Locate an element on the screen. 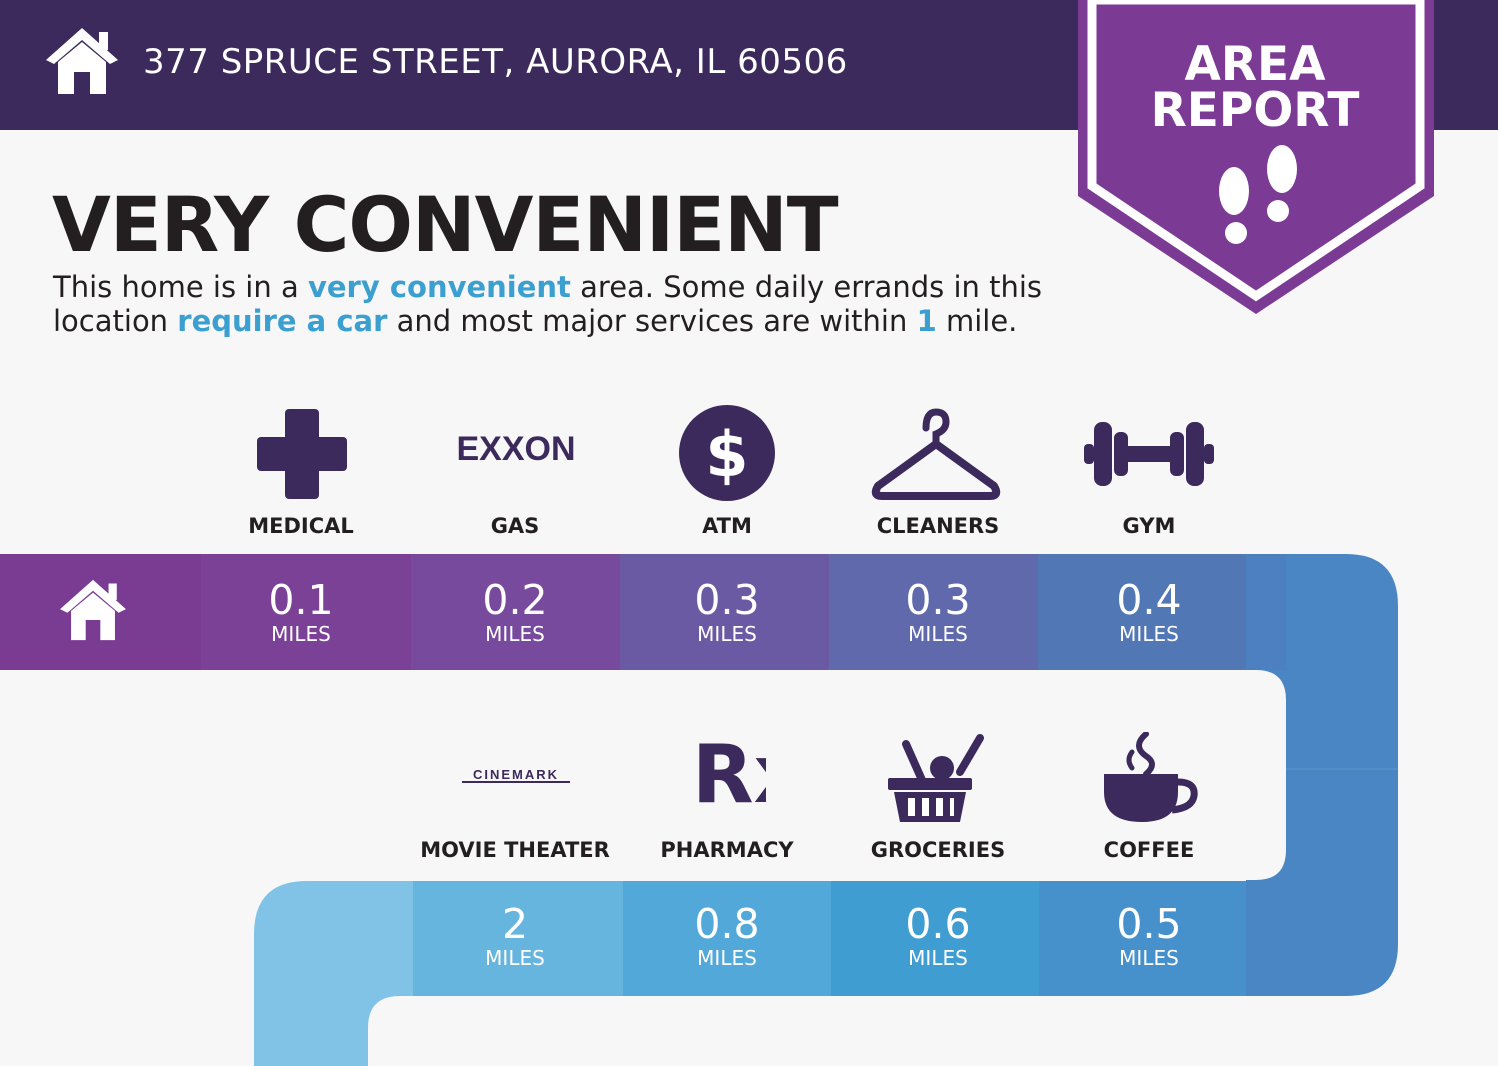 The height and width of the screenshot is (1066, 1498). dumbbell-icon is located at coordinates (1149, 454).